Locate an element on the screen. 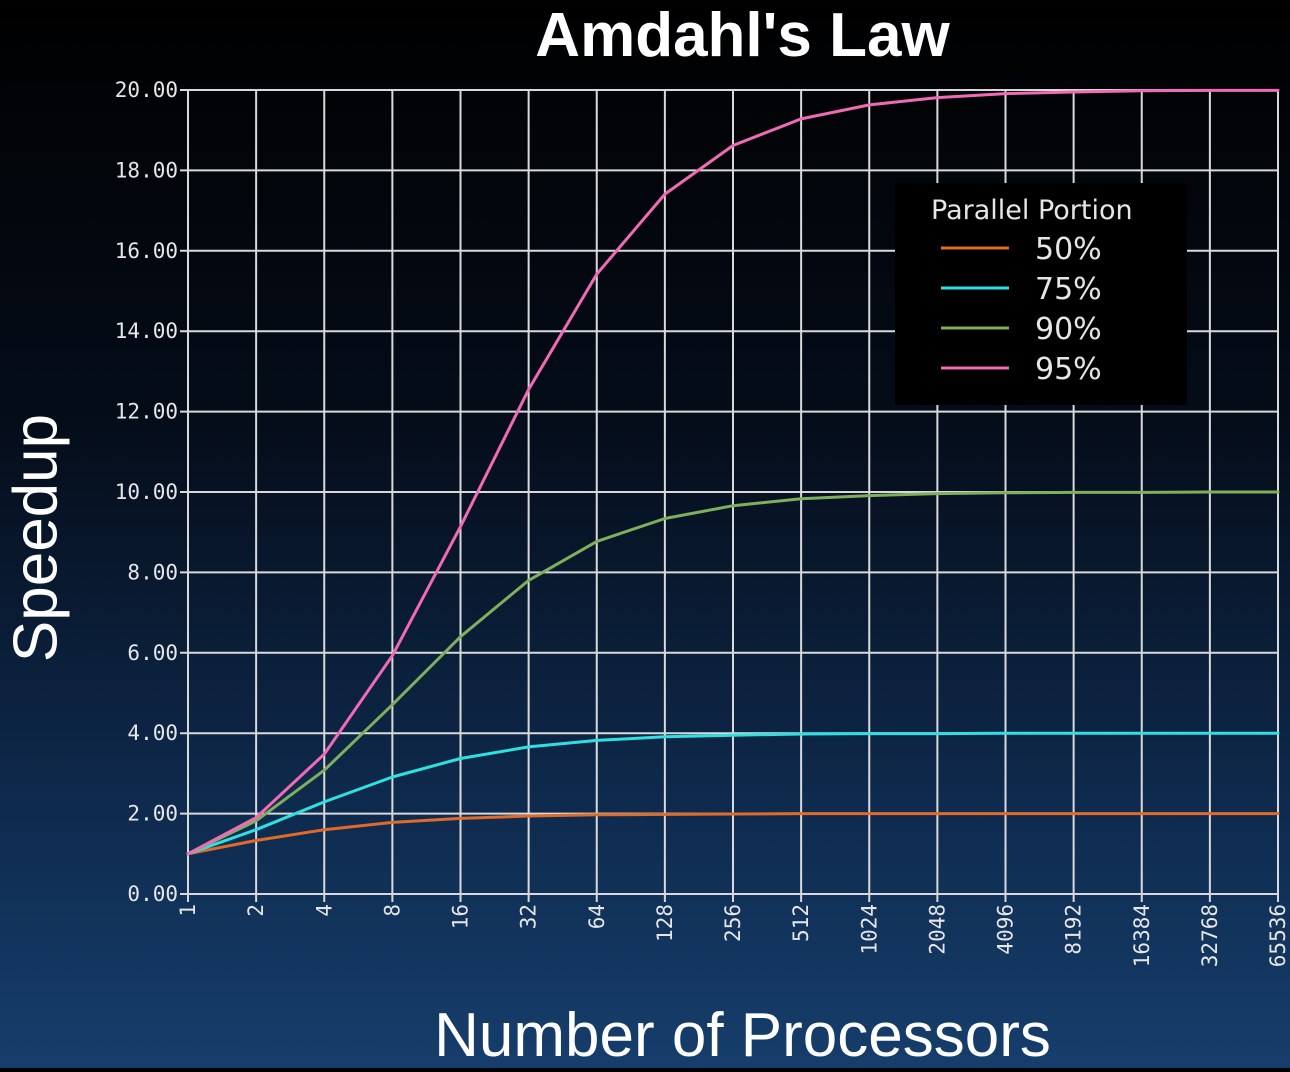 This screenshot has width=1290, height=1072. x-axis-label: Number of Processors is located at coordinates (742, 1035).